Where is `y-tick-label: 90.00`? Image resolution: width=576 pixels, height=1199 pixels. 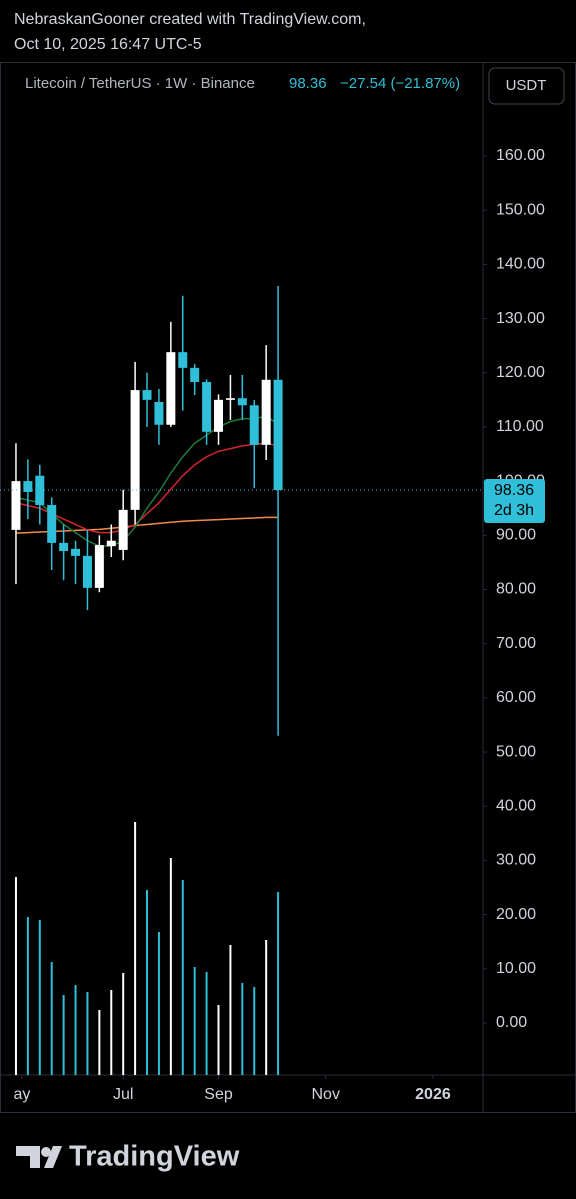 y-tick-label: 90.00 is located at coordinates (516, 535).